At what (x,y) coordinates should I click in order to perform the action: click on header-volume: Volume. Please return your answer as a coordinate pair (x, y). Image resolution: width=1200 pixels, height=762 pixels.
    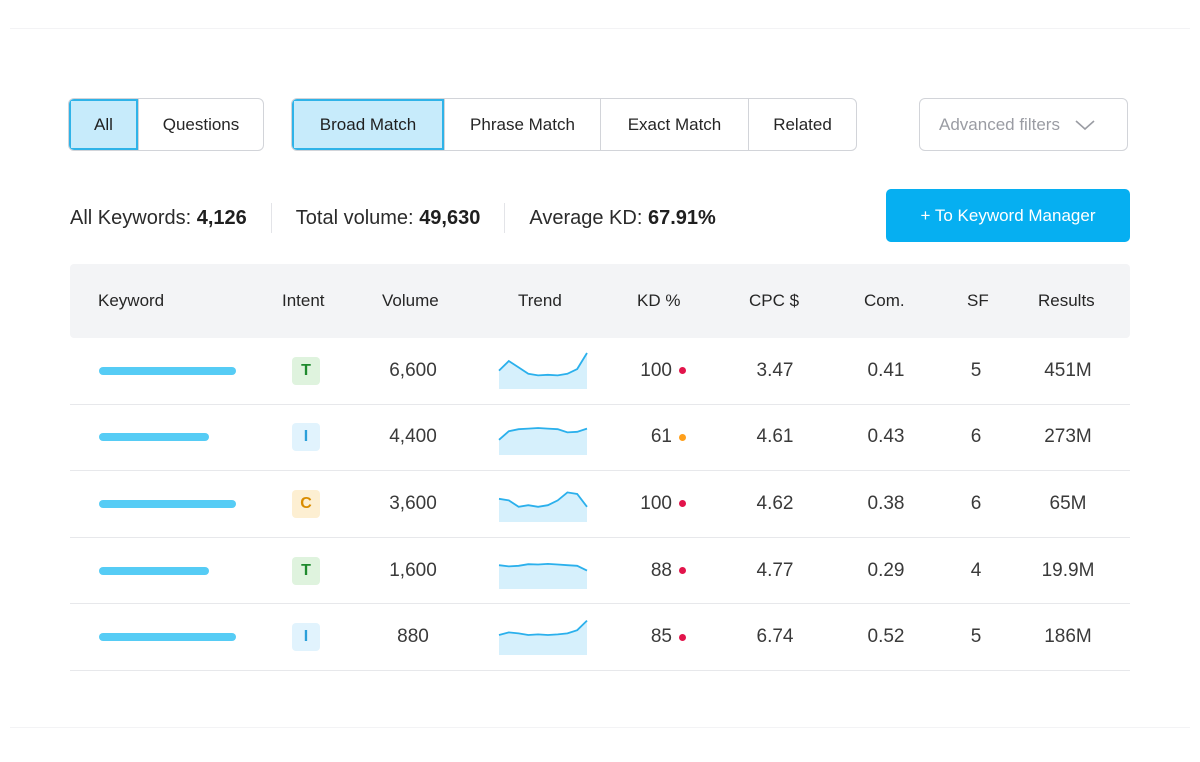
    Looking at the image, I should click on (410, 300).